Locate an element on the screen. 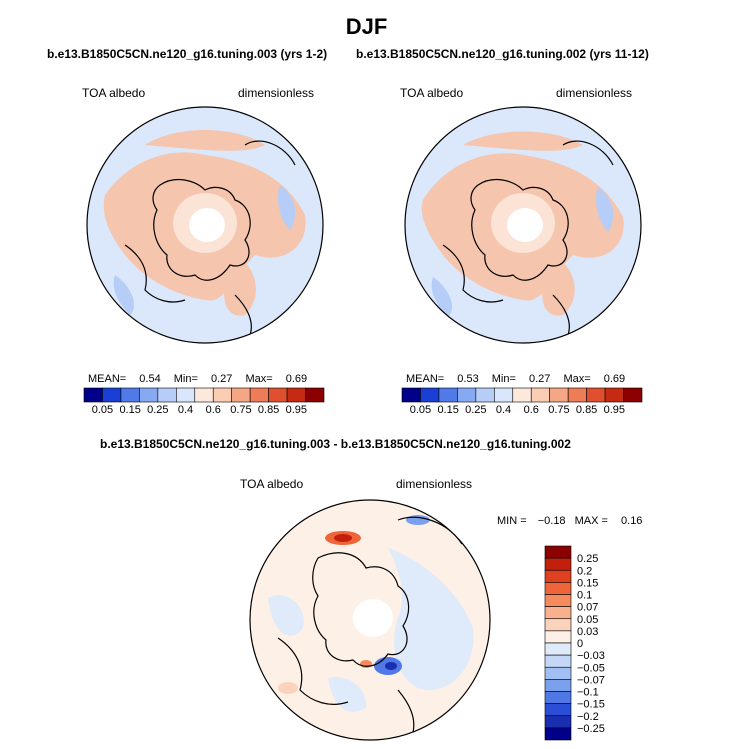 This screenshot has width=733, height=749. colorbar-panel-1-tick-label: 0.75 is located at coordinates (240, 410).